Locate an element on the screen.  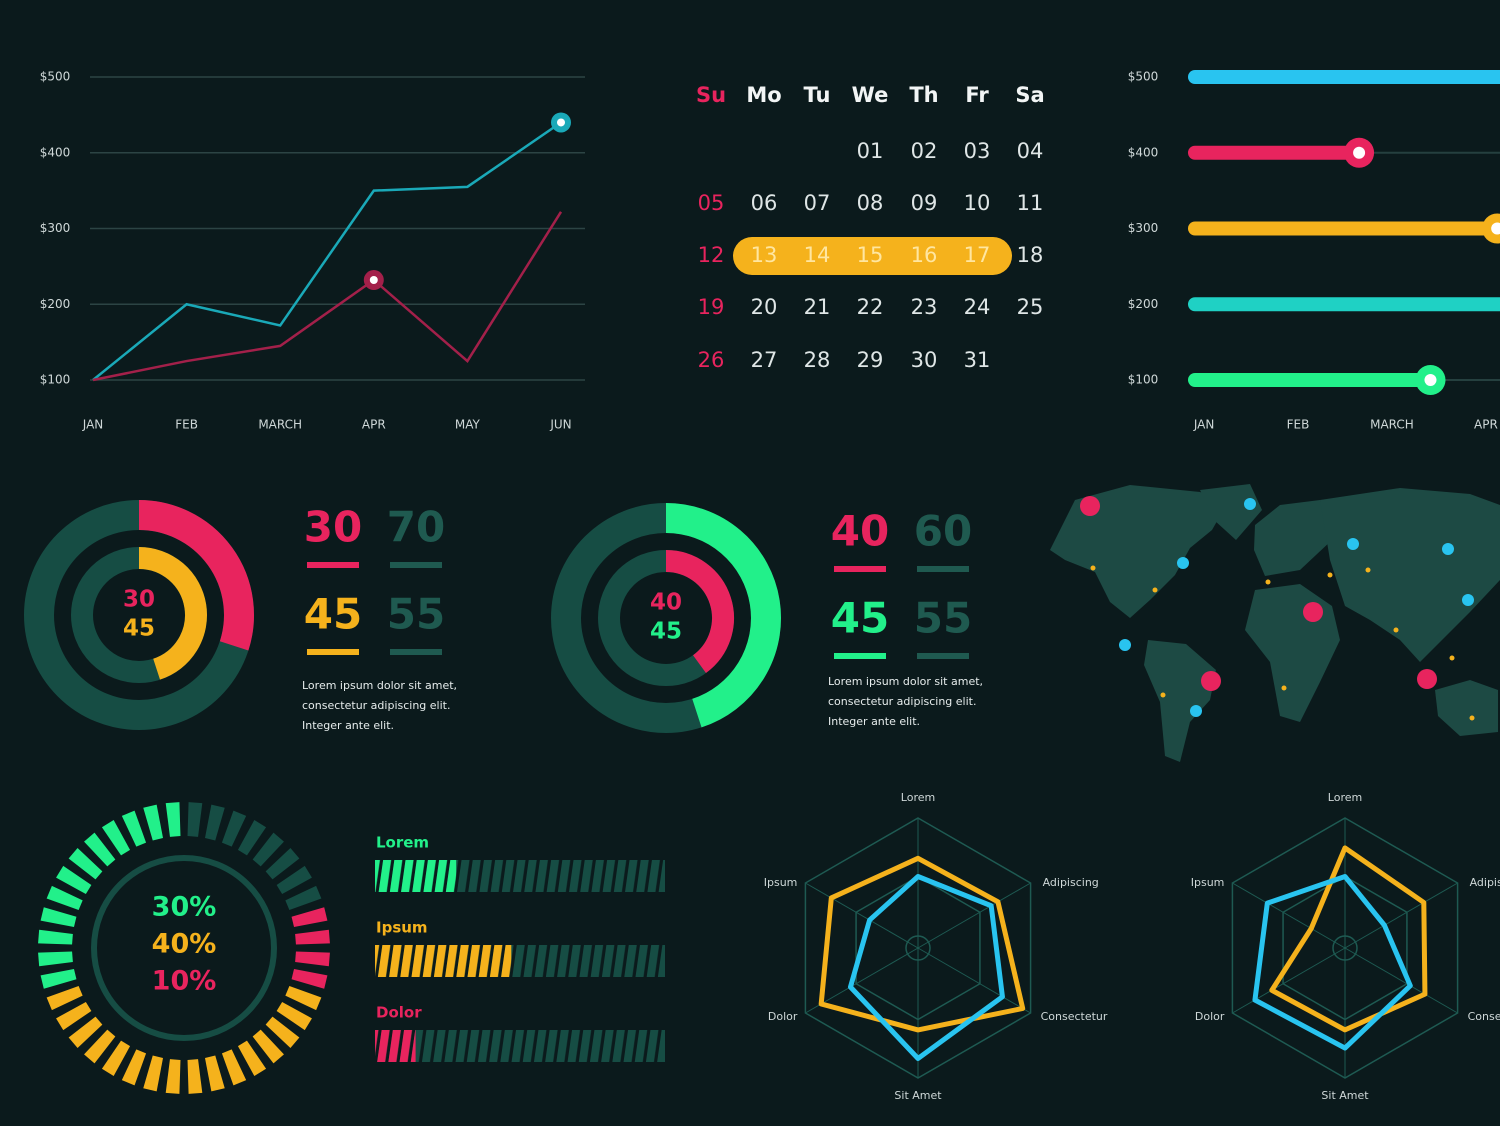
calendar-day: 31 is located at coordinates (977, 360).